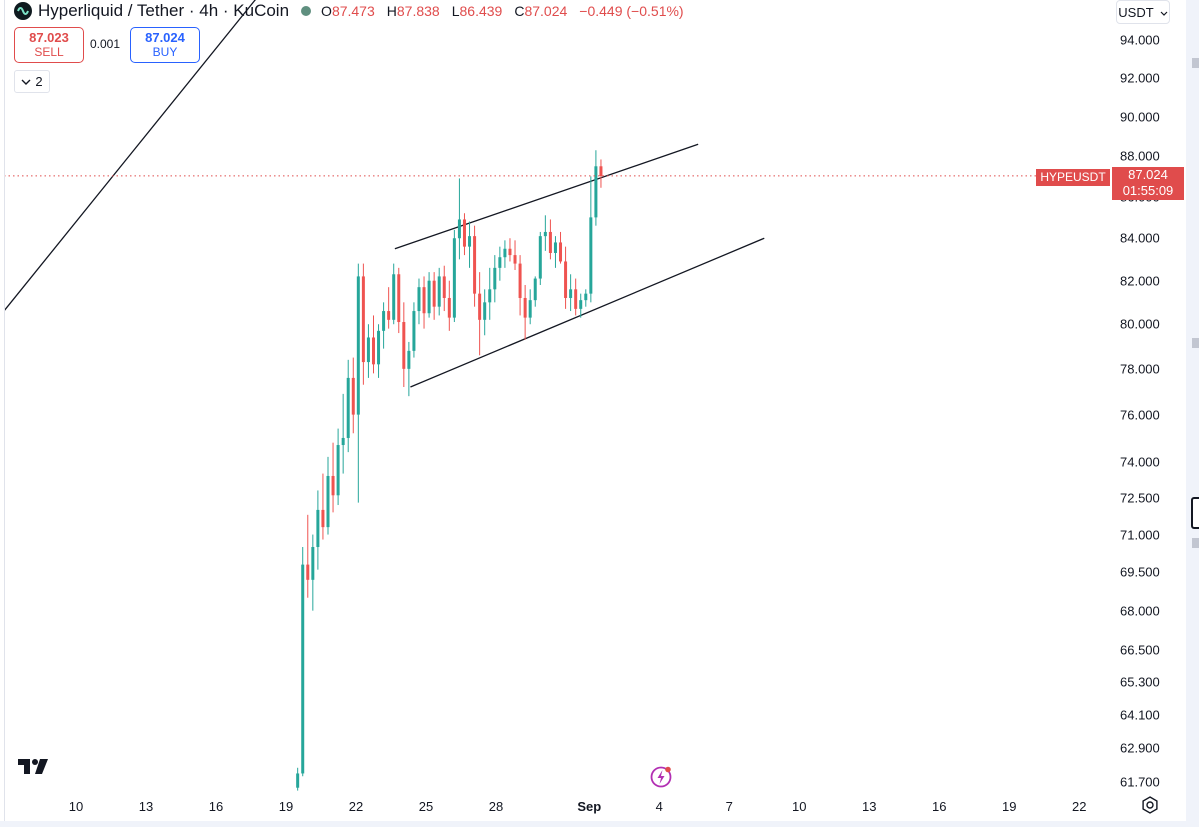 The image size is (1199, 827). What do you see at coordinates (49, 45) in the screenshot?
I see `sell-button: 87.023 SELL` at bounding box center [49, 45].